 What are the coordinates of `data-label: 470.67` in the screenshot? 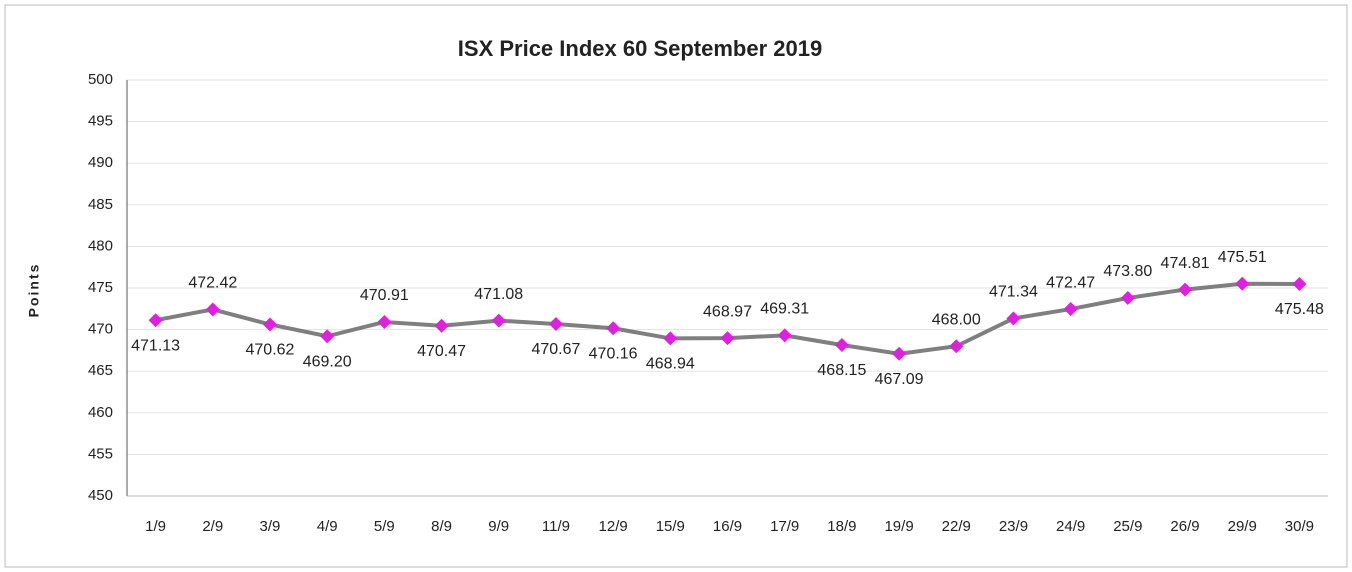 It's located at (555, 349).